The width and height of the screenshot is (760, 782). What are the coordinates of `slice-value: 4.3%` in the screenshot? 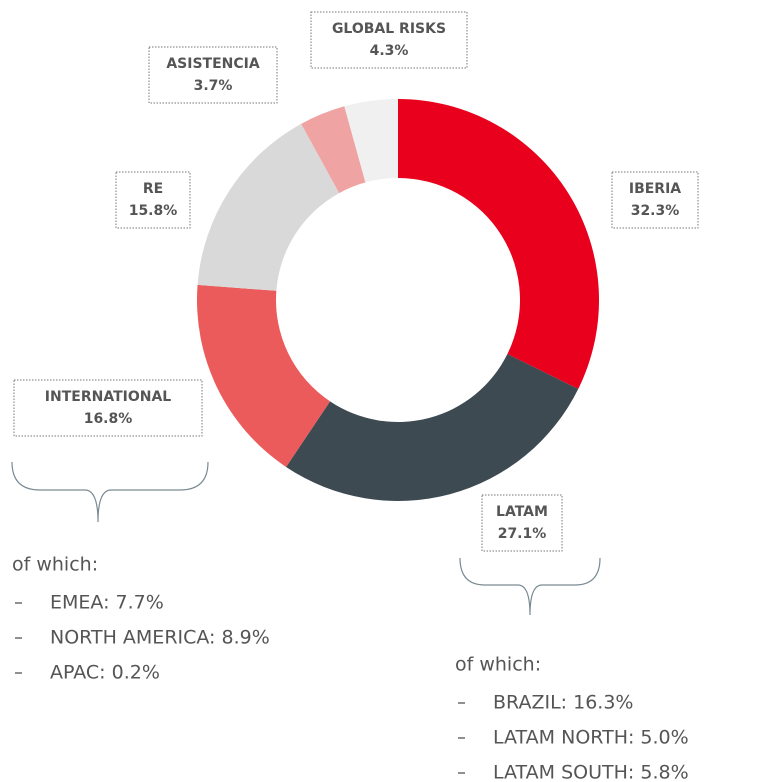 It's located at (389, 51).